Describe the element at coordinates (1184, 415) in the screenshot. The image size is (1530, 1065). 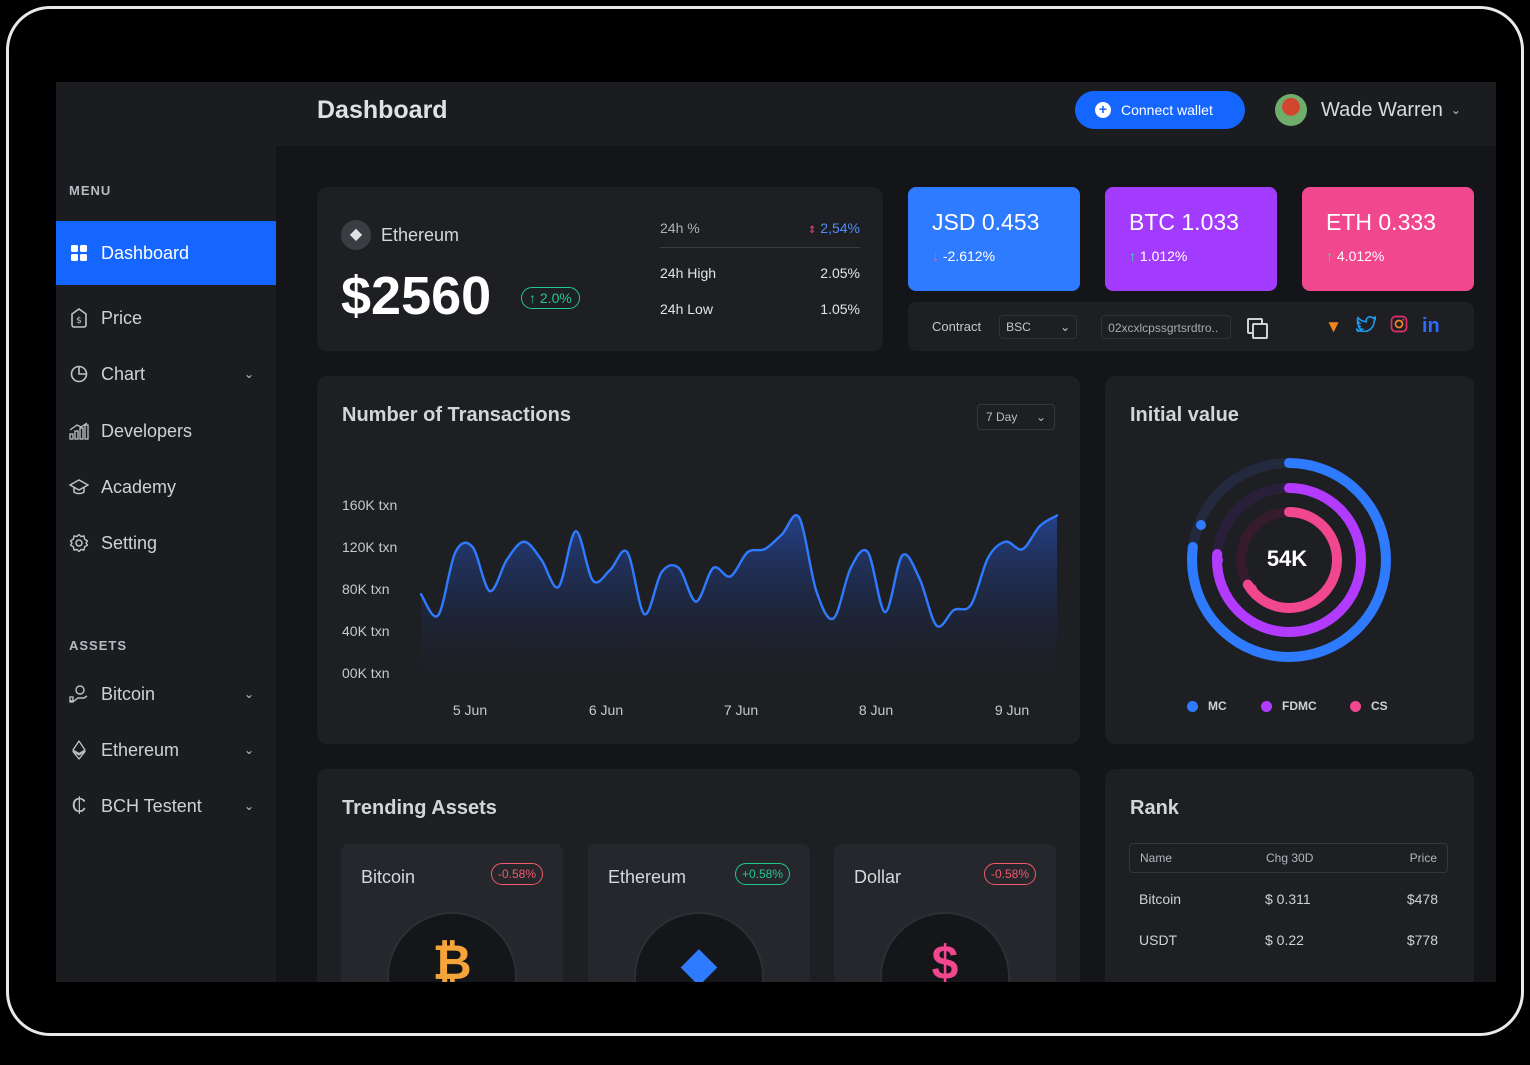
I see `card-title: Initial value` at that location.